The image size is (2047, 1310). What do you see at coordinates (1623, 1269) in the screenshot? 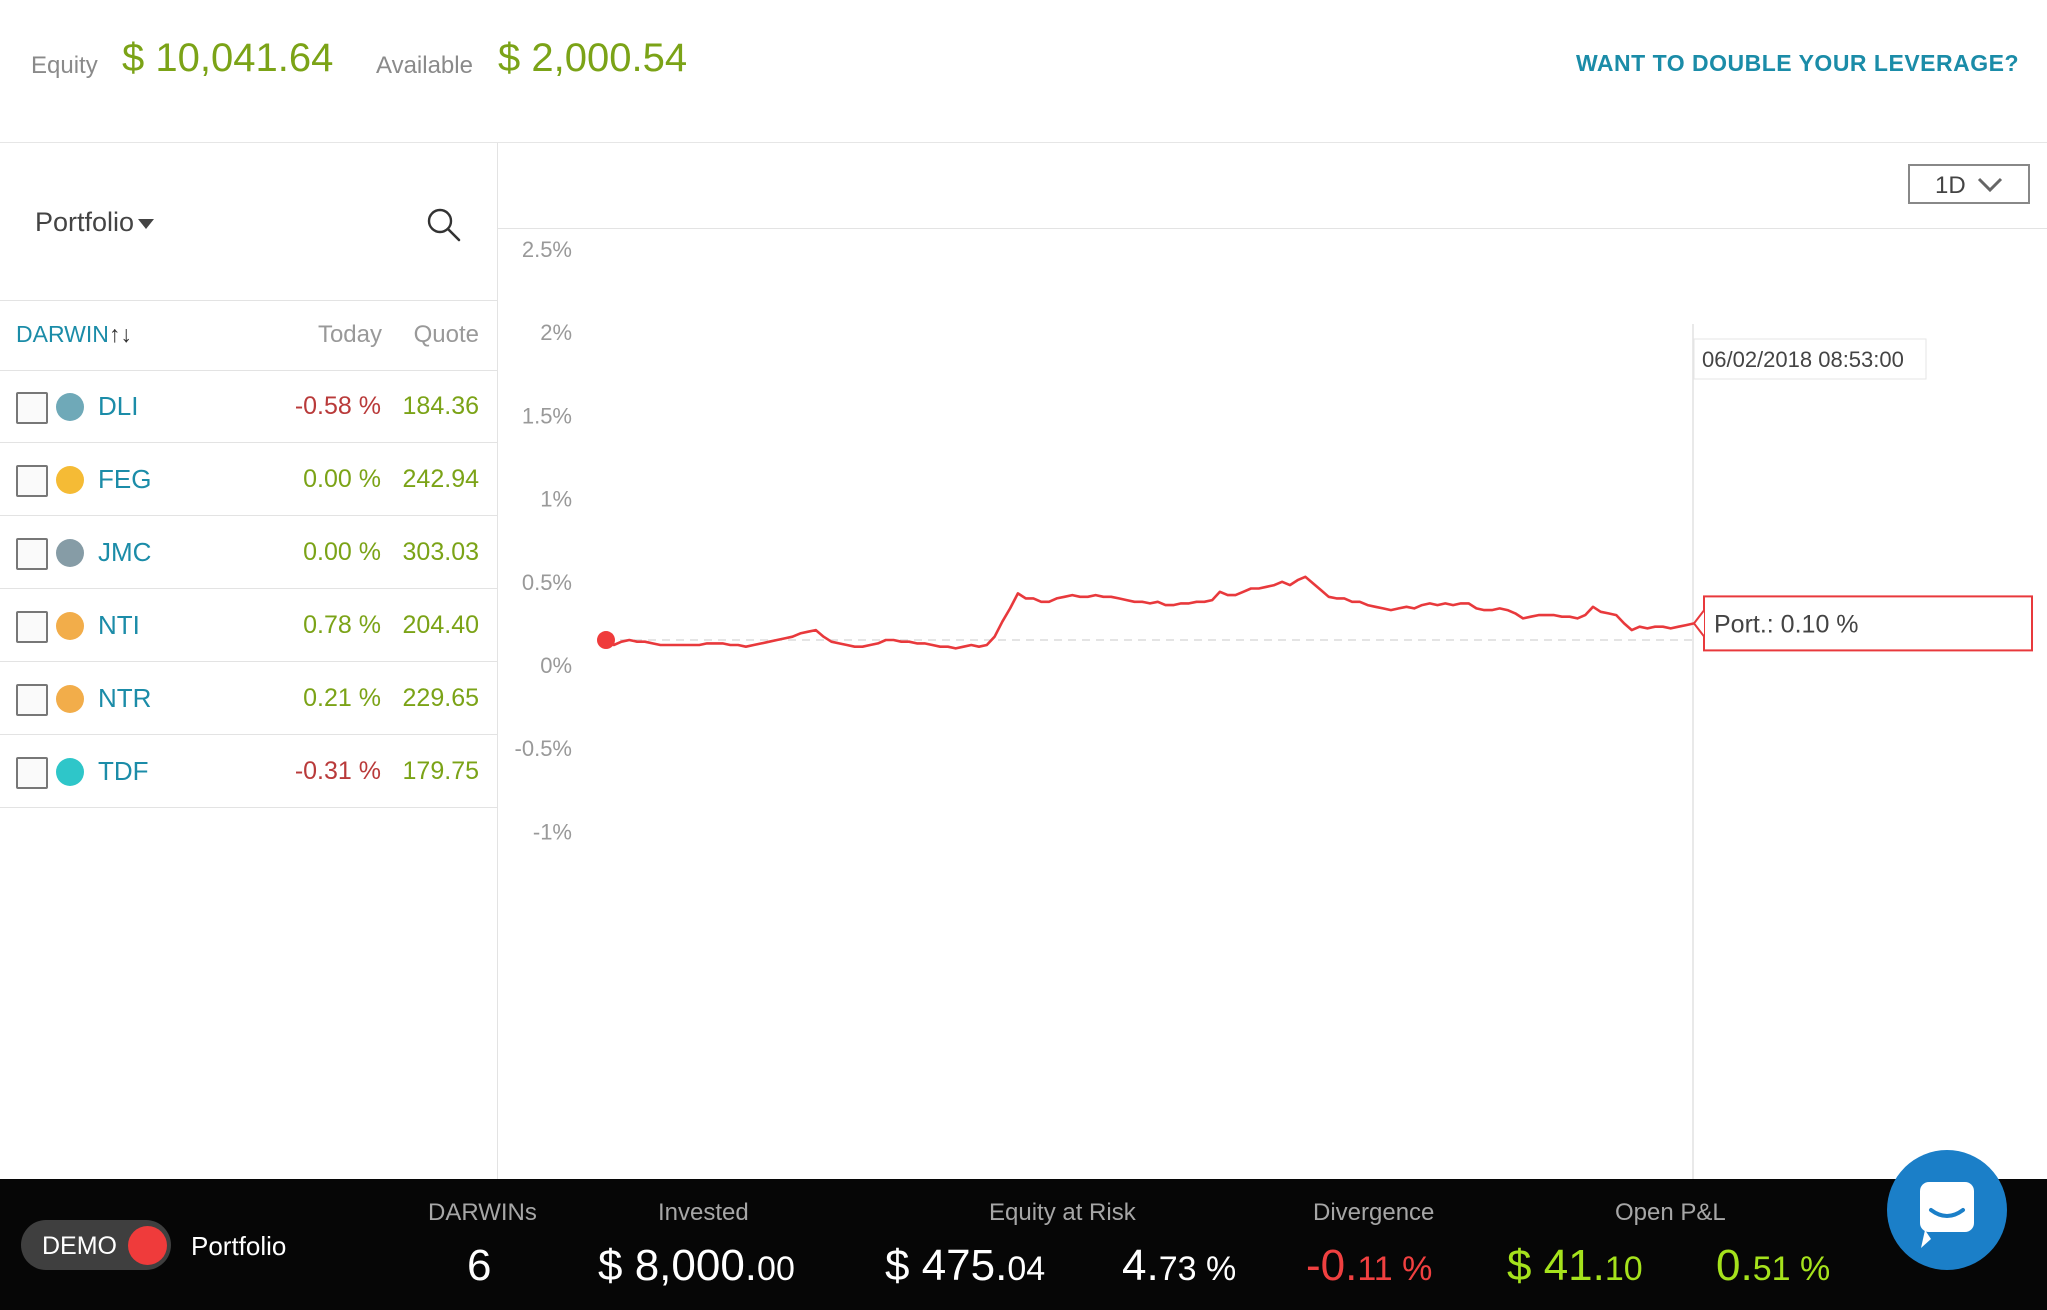
I see `open-pnl-dec: 10` at bounding box center [1623, 1269].